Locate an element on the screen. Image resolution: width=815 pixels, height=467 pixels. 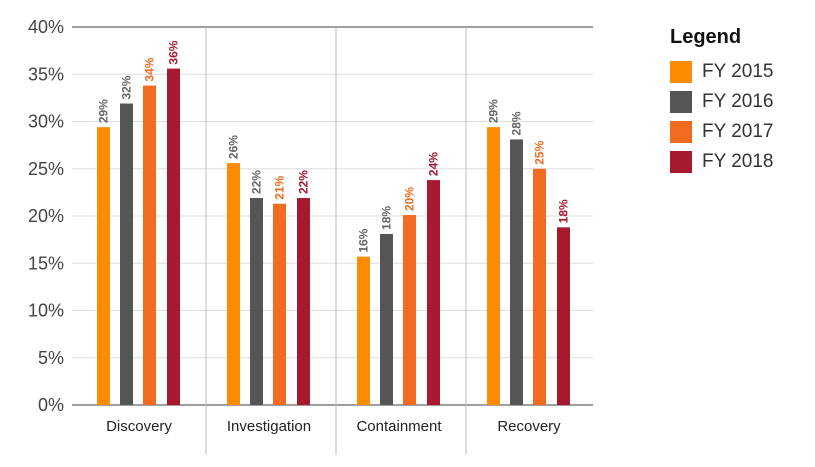
legend-label: FY 2017 is located at coordinates (738, 131).